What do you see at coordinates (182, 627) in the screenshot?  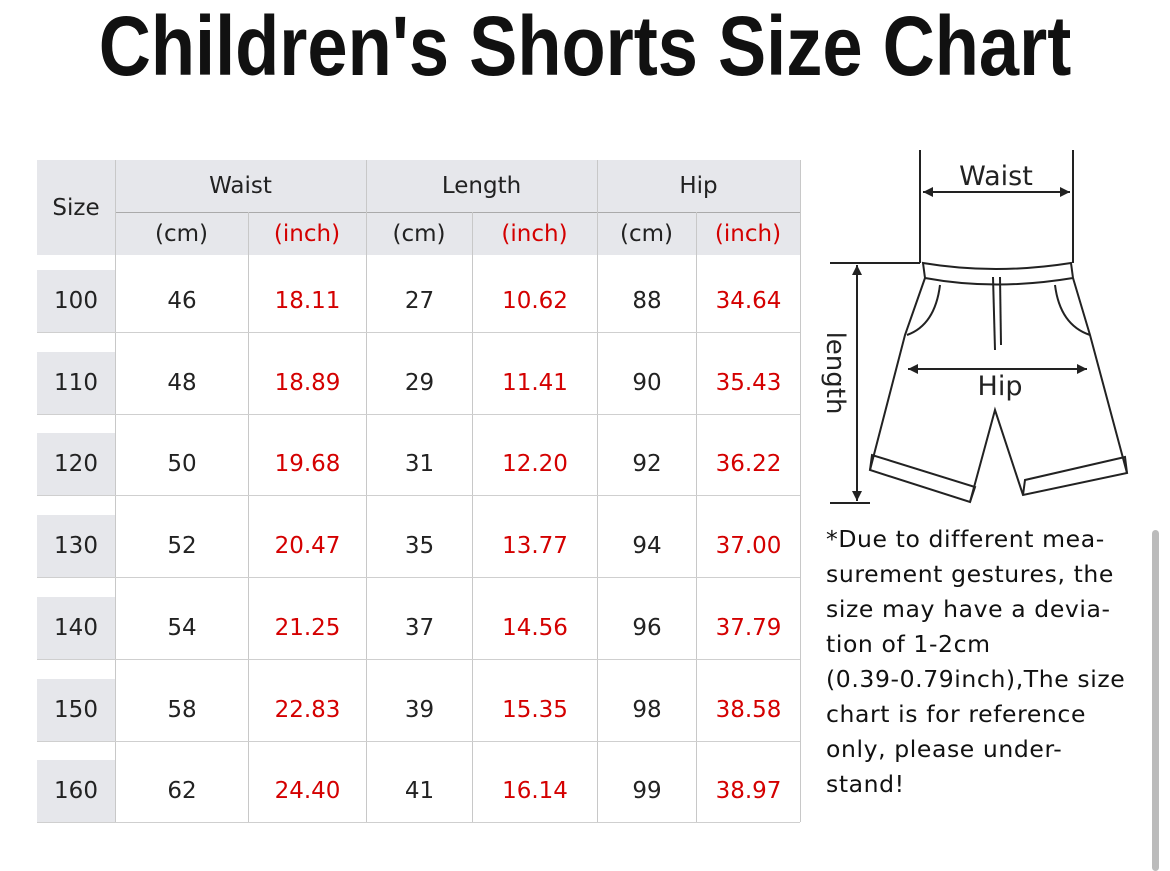 I see `value-cell: 54` at bounding box center [182, 627].